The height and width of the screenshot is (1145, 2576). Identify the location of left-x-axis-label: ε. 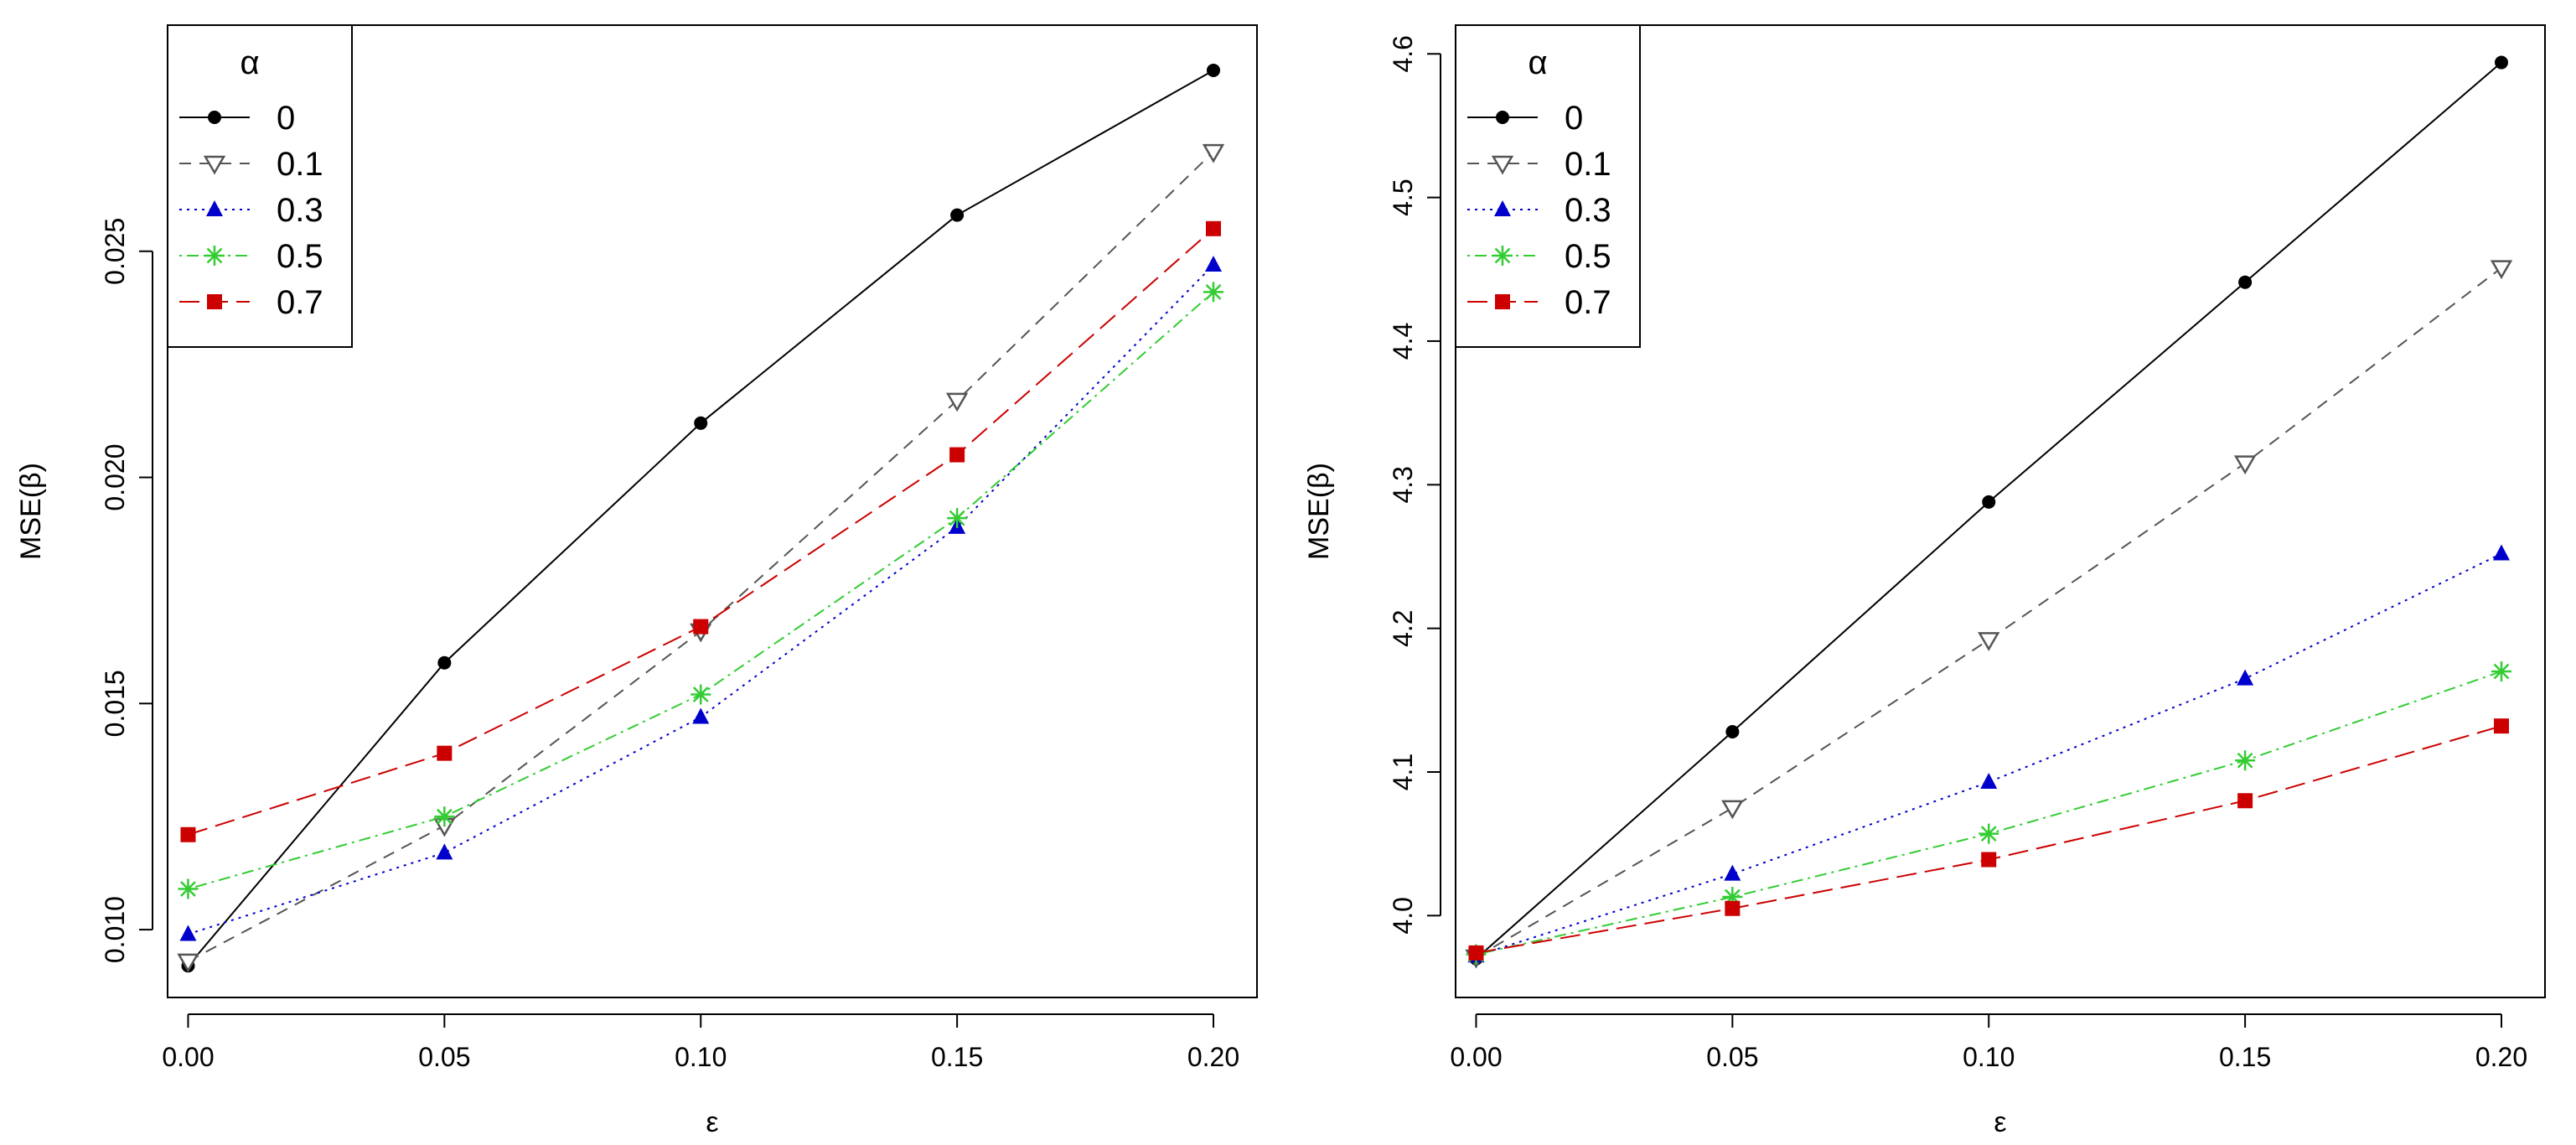
(712, 1122).